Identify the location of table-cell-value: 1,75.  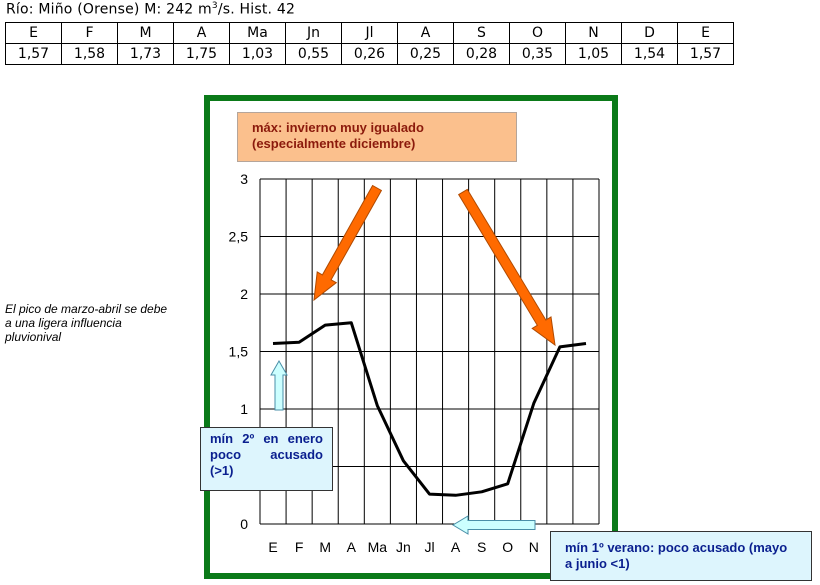
(201, 54).